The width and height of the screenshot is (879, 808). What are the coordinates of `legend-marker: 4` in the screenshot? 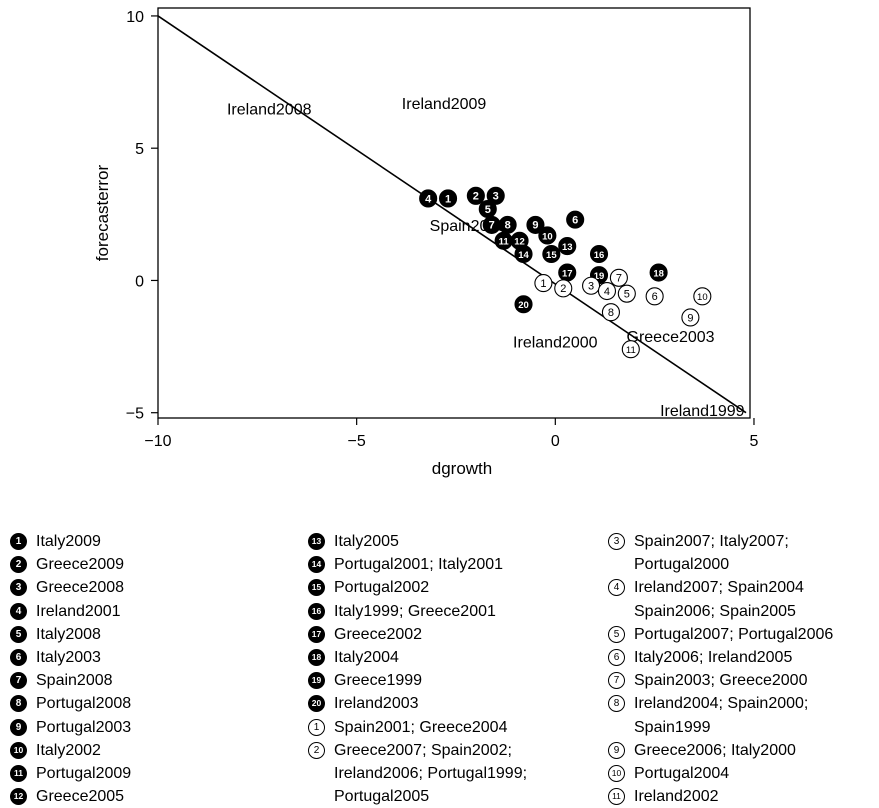 It's located at (616, 588).